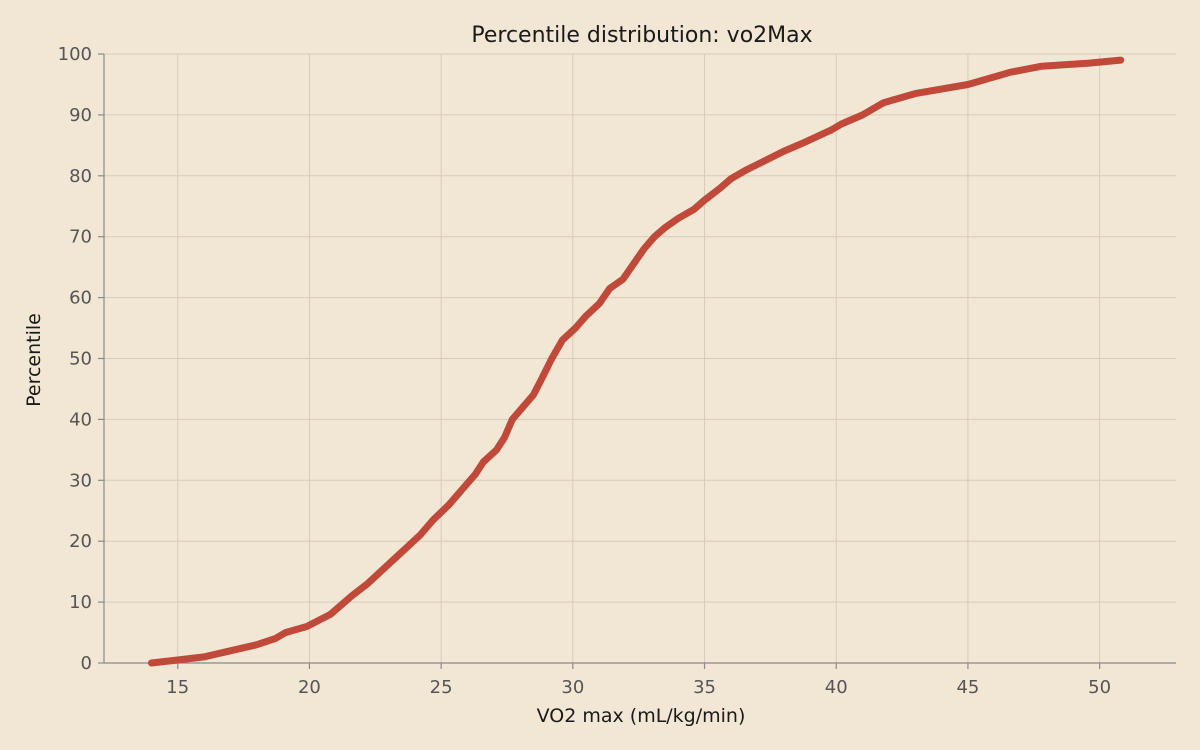  Describe the element at coordinates (80, 480) in the screenshot. I see `y-tick-label: 30` at that location.